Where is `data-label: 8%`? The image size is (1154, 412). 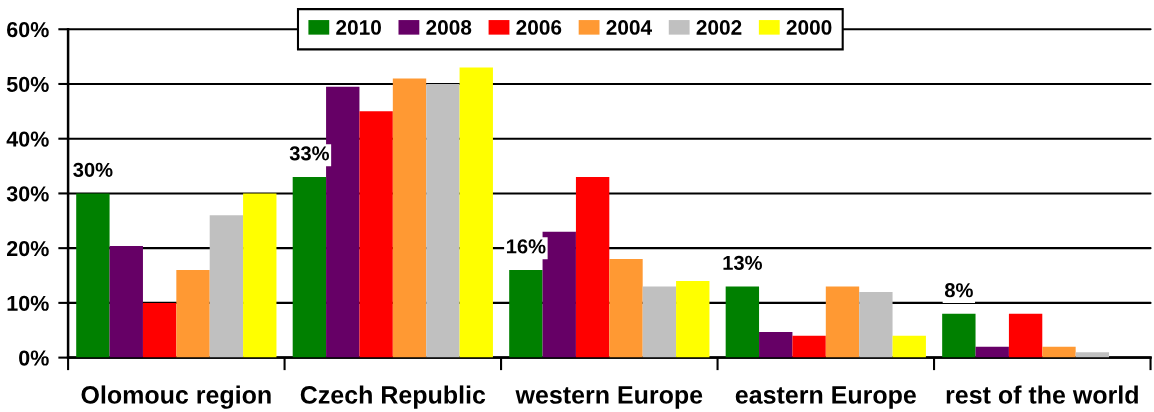
data-label: 8% is located at coordinates (958, 290).